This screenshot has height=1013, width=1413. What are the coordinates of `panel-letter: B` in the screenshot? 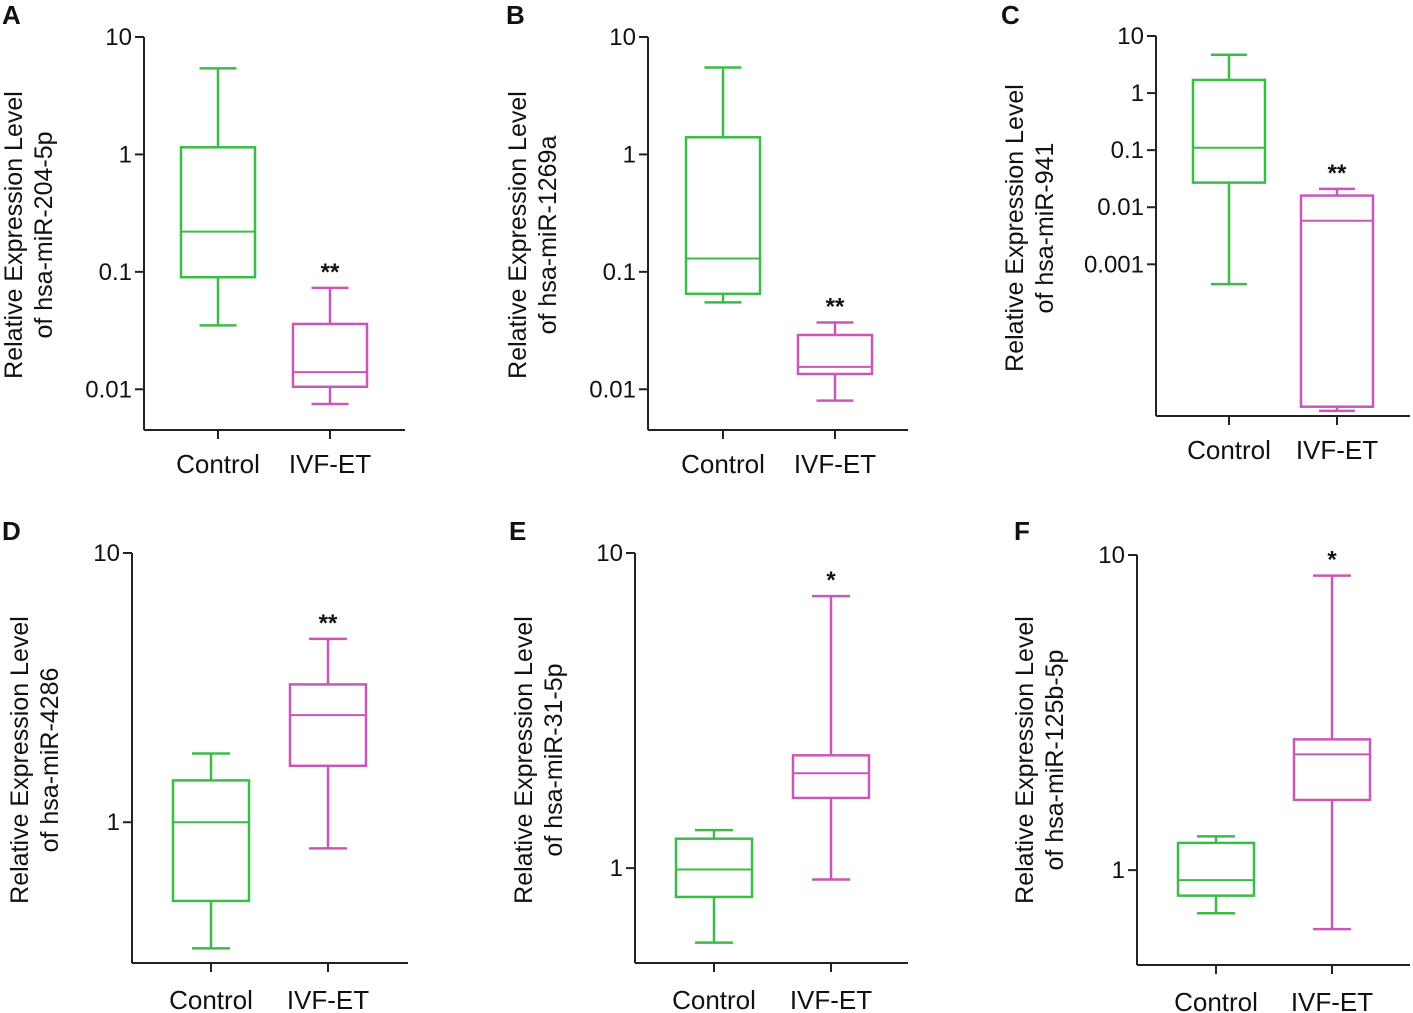 It's located at (515, 15).